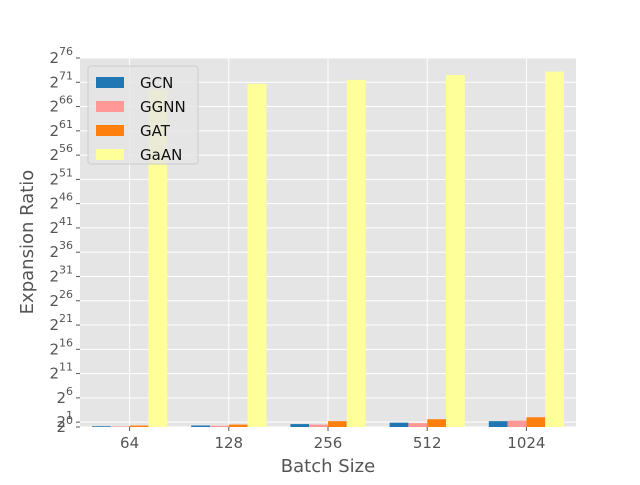 Image resolution: width=640 pixels, height=485 pixels. Describe the element at coordinates (64, 425) in the screenshot. I see `y-tick-label: 20` at that location.